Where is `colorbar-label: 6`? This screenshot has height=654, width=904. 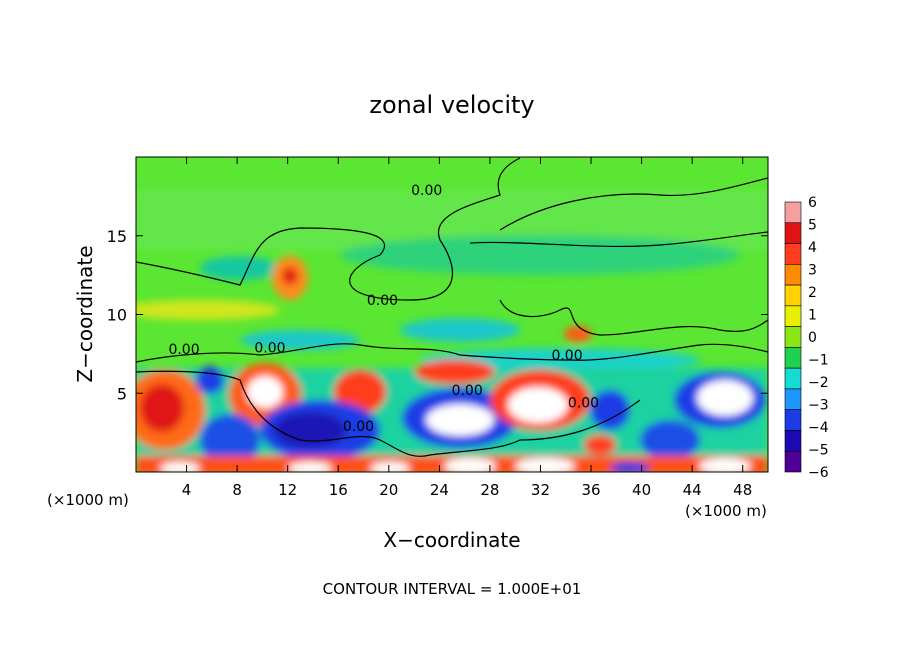
colorbar-label: 6 is located at coordinates (812, 203).